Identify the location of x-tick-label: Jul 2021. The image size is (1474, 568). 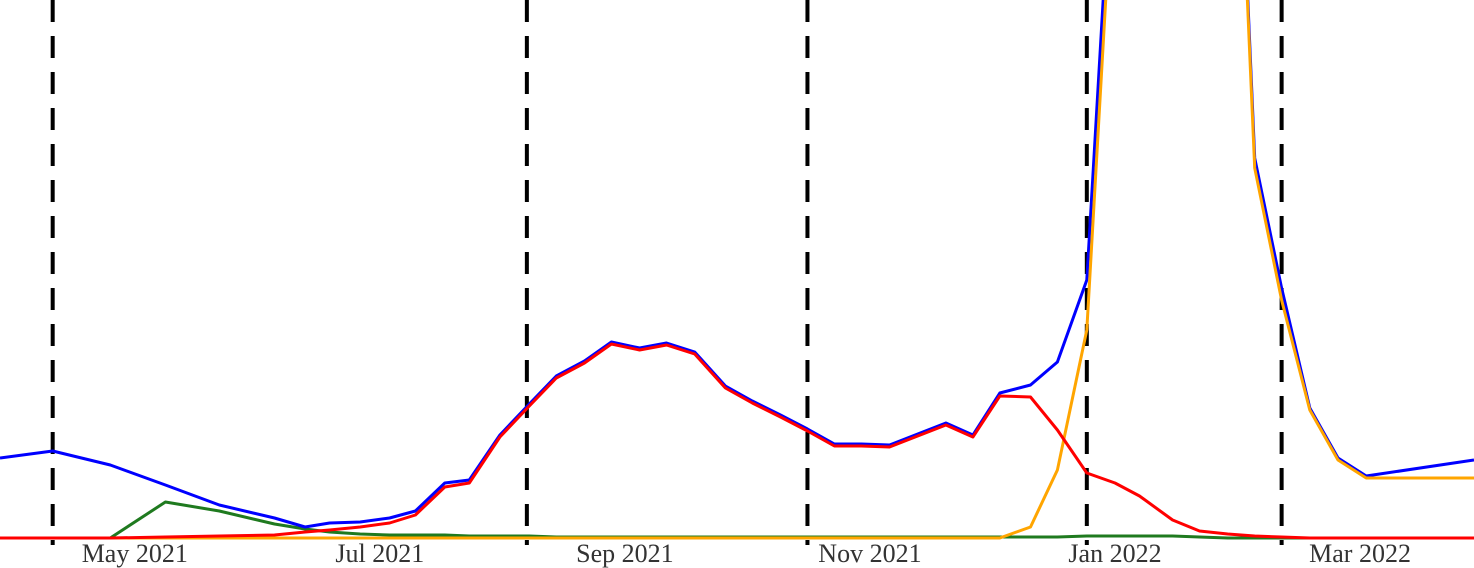
(379, 553).